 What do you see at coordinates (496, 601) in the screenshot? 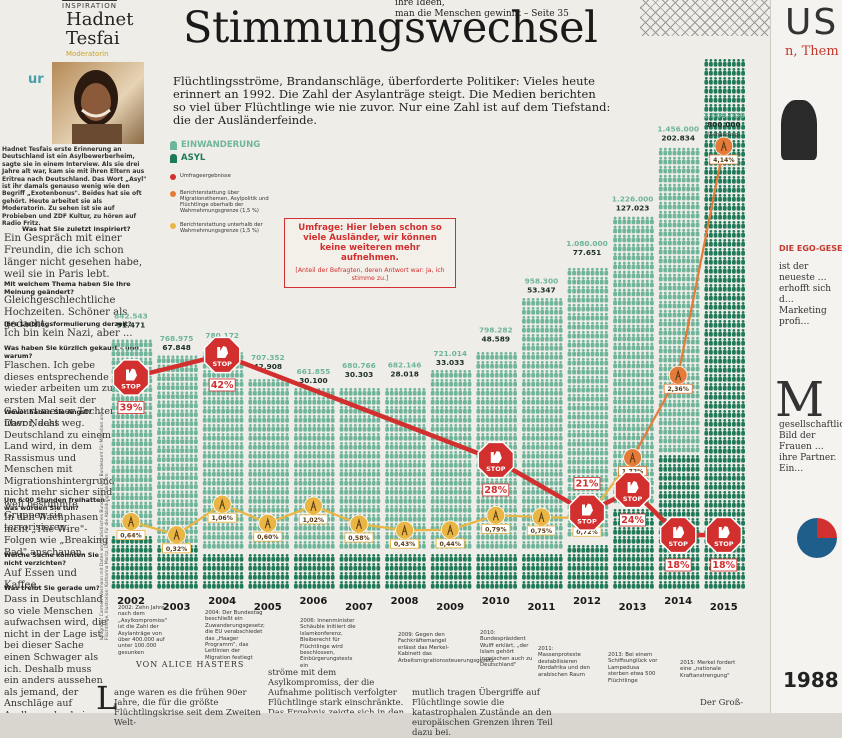
I see `year-label-2010: 2010` at bounding box center [496, 601].